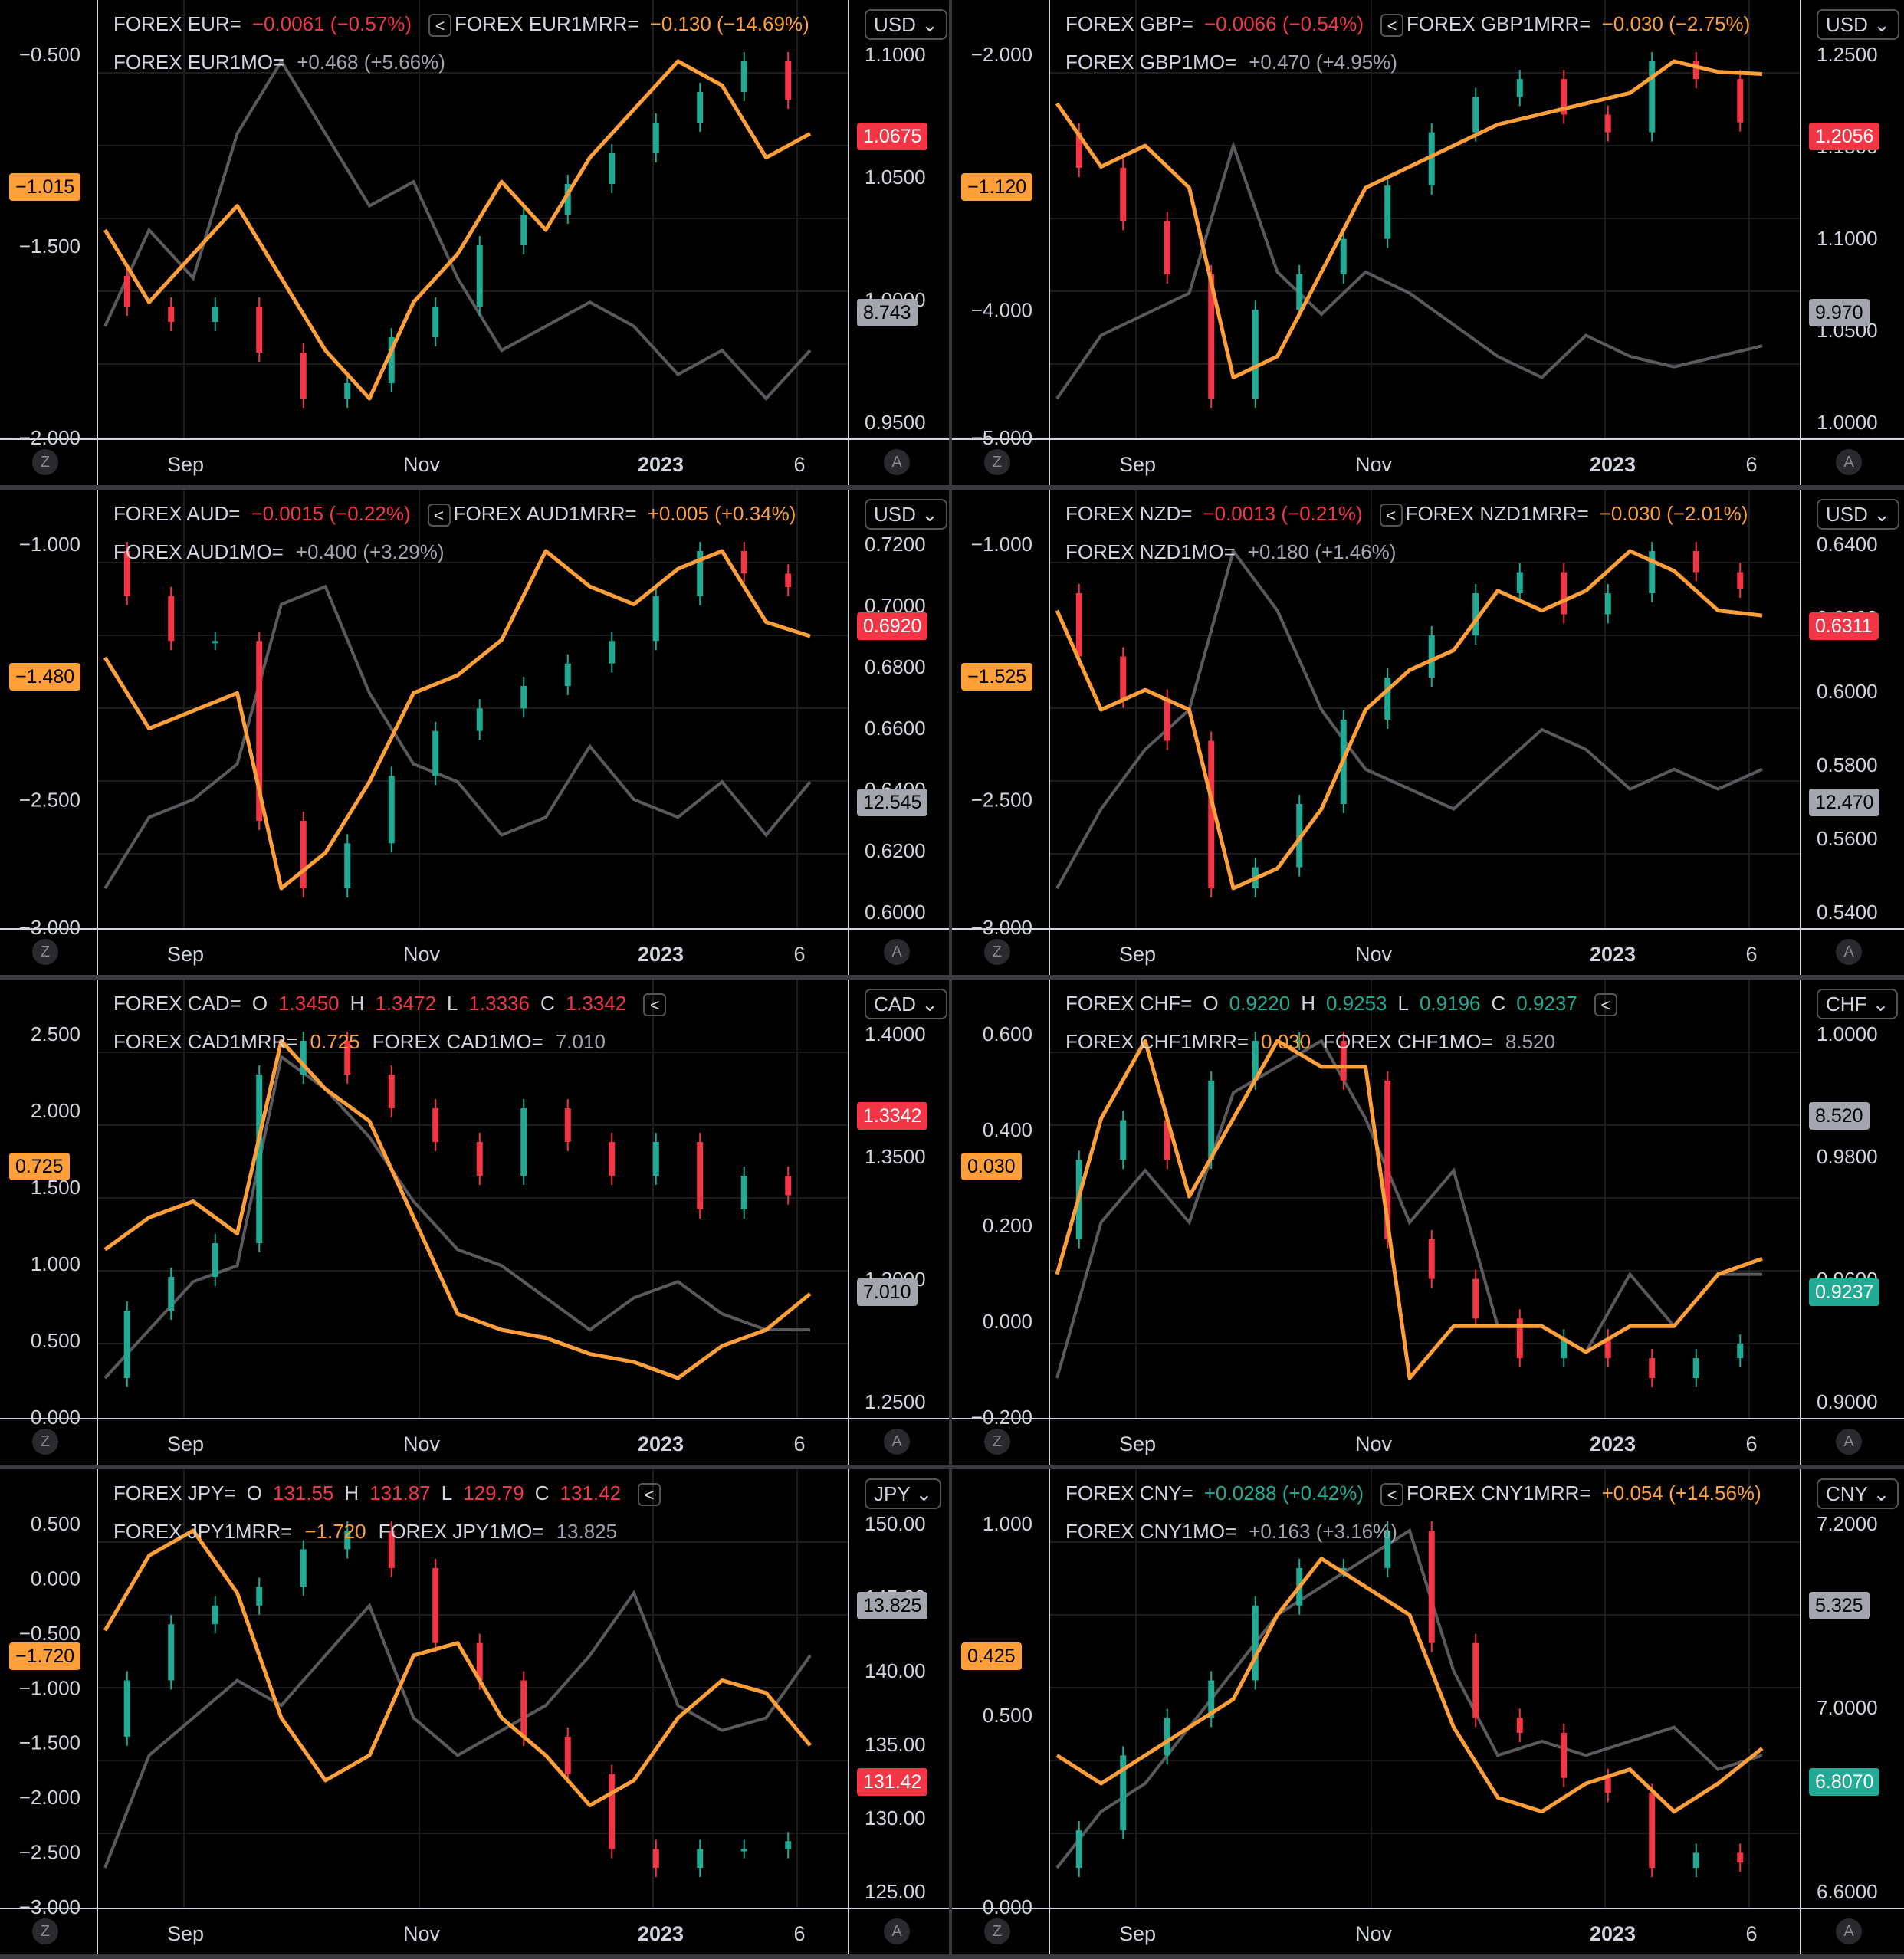 This screenshot has height=1959, width=1904. What do you see at coordinates (370, 551) in the screenshot?
I see `legend-text: +0.400 (+3.29%)` at bounding box center [370, 551].